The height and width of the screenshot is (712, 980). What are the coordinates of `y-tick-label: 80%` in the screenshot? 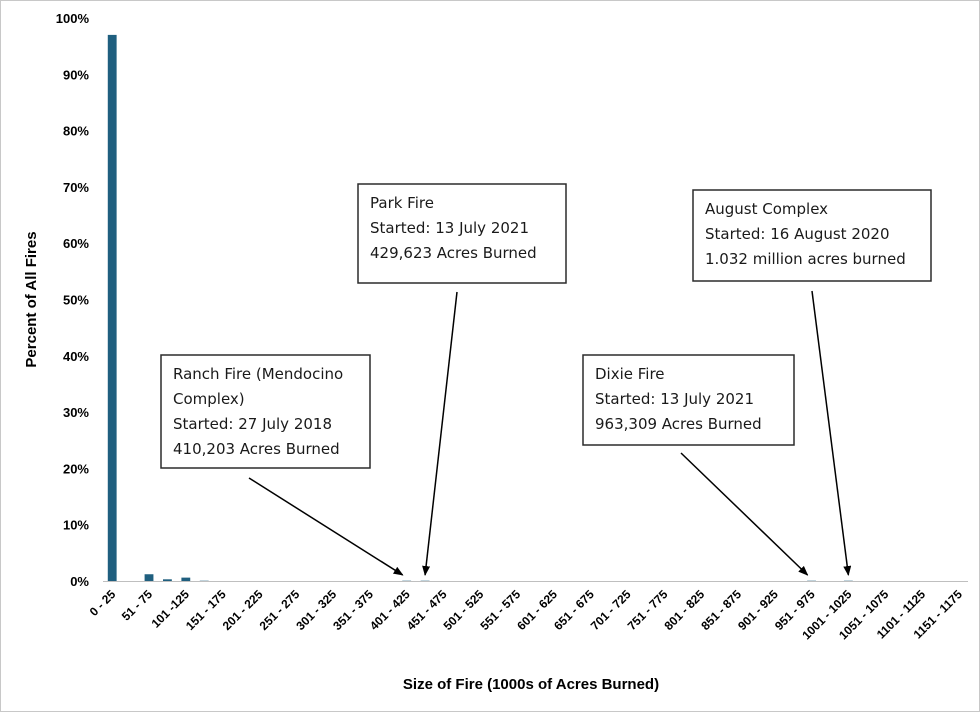 It's located at (76, 131).